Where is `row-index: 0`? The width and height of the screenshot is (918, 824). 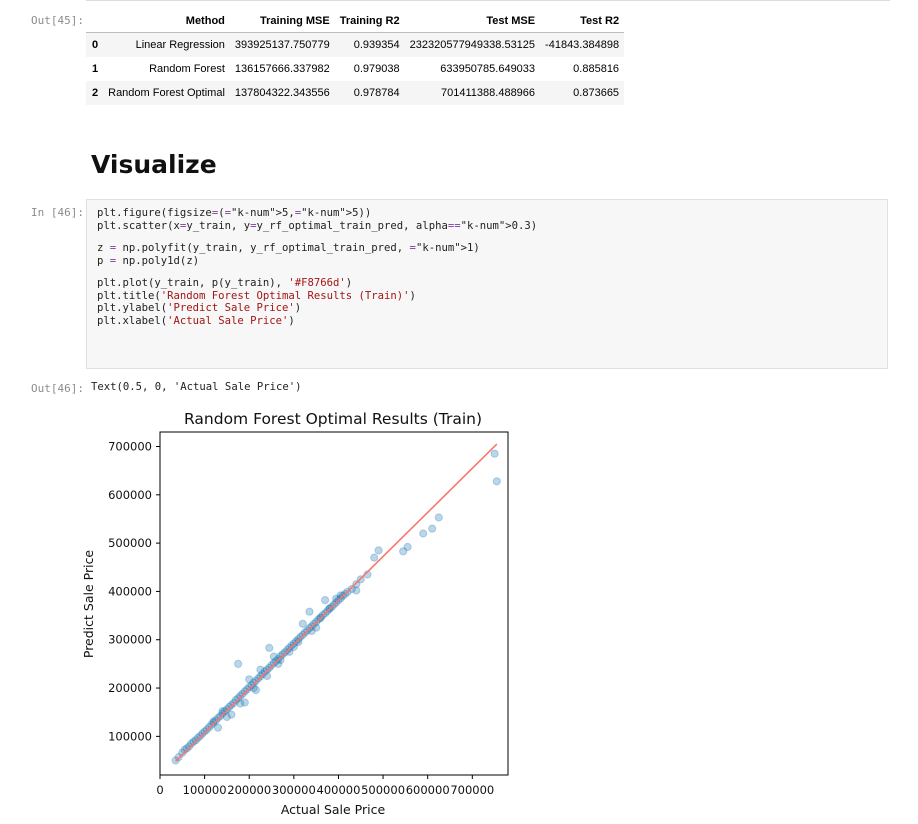 row-index: 0 is located at coordinates (95, 44).